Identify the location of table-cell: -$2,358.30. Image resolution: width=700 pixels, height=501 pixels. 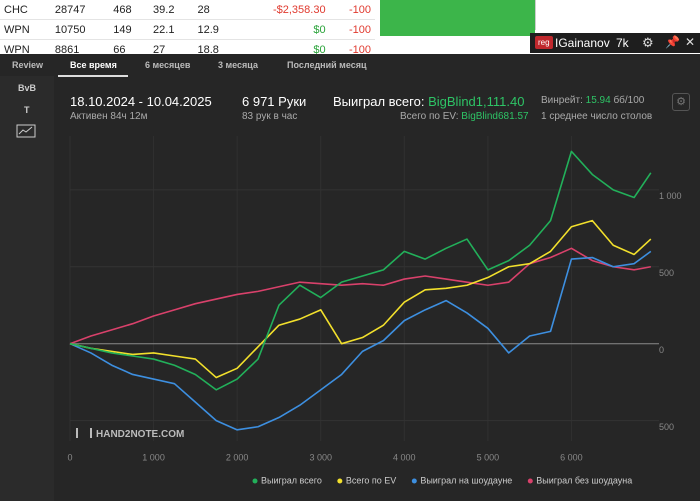
(299, 9).